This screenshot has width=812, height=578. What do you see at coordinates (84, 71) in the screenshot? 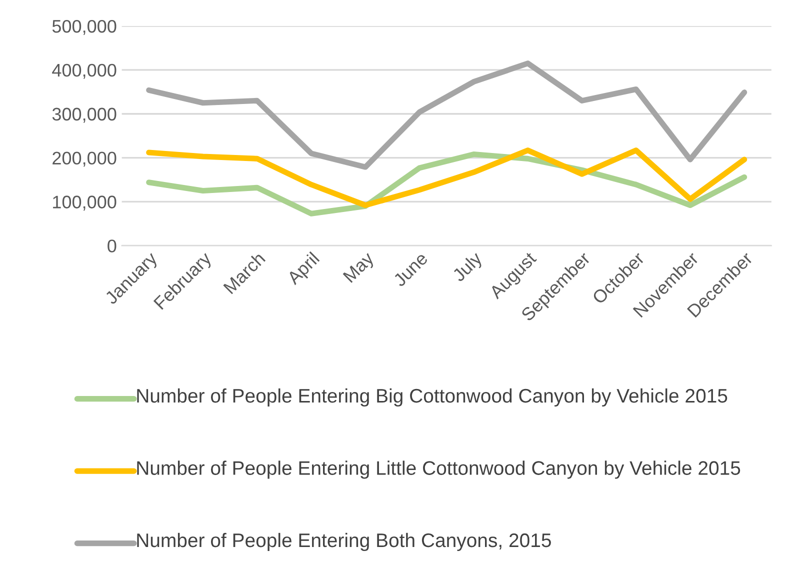
I see `y-tick-label: 400,000` at bounding box center [84, 71].